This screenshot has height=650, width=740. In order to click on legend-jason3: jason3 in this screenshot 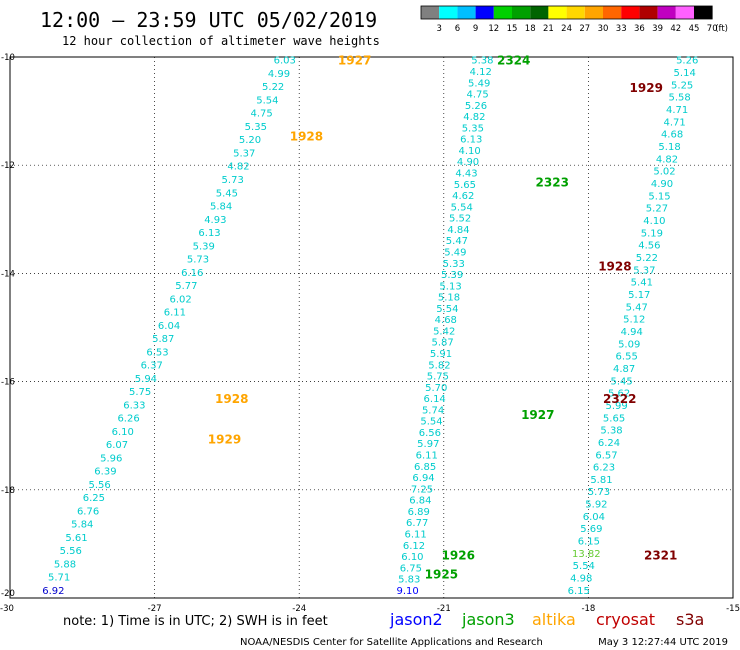, I will do `click(488, 619)`.